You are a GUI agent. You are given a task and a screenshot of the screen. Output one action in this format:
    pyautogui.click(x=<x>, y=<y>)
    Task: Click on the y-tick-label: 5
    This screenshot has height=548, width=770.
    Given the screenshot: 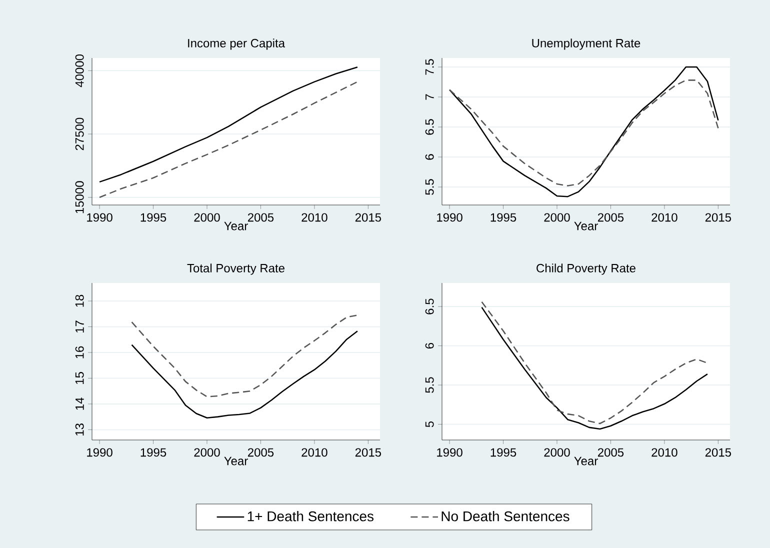 What is the action you would take?
    pyautogui.click(x=429, y=424)
    